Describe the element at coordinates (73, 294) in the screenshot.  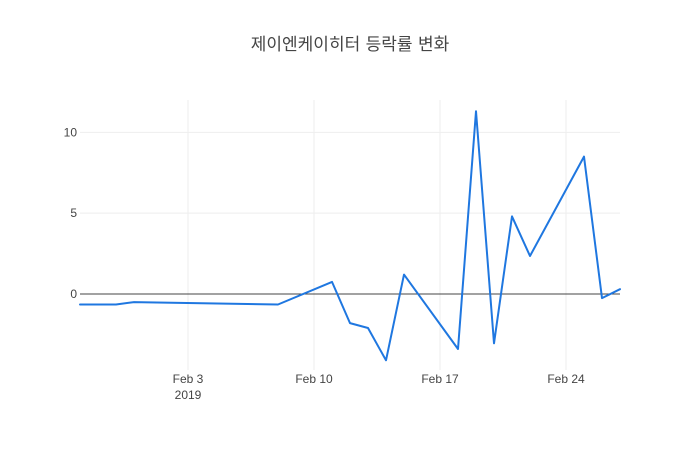
I see `y-tick-label: 0` at that location.